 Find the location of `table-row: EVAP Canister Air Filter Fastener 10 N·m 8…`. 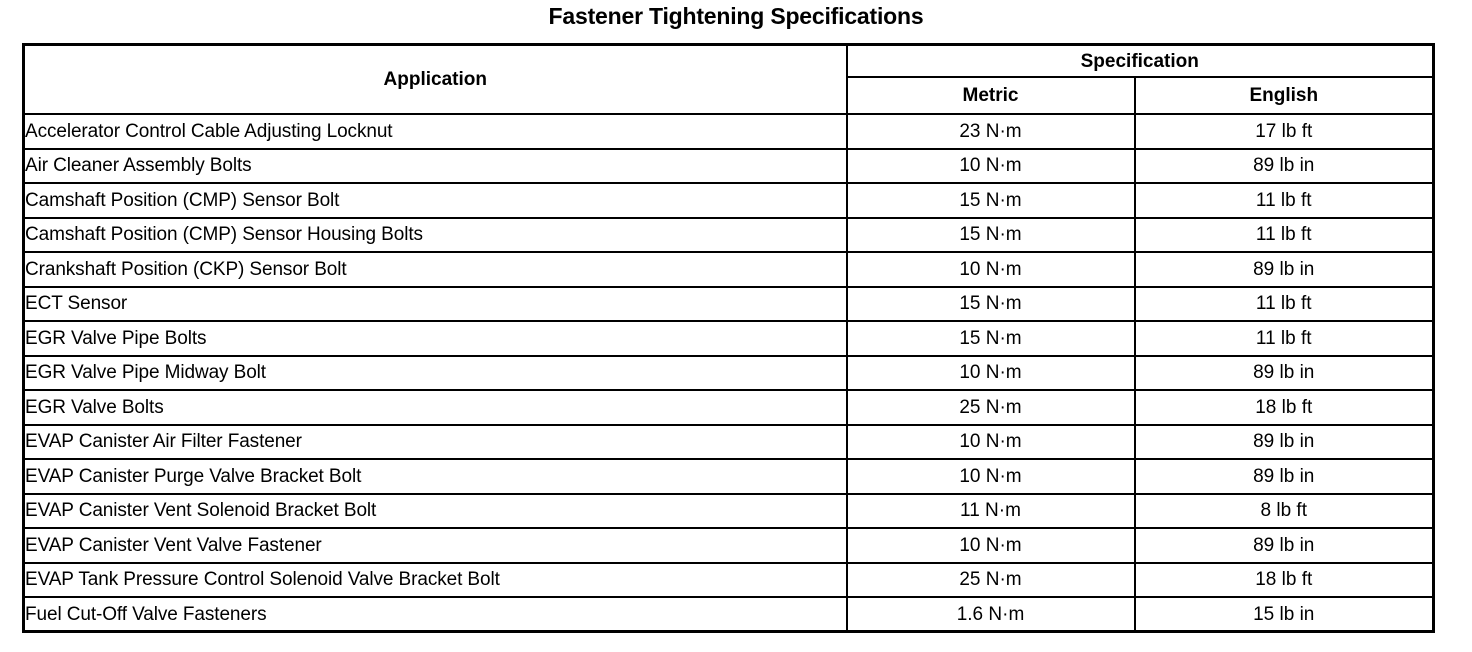

table-row: EVAP Canister Air Filter Fastener 10 N·m 8… is located at coordinates (728, 441).